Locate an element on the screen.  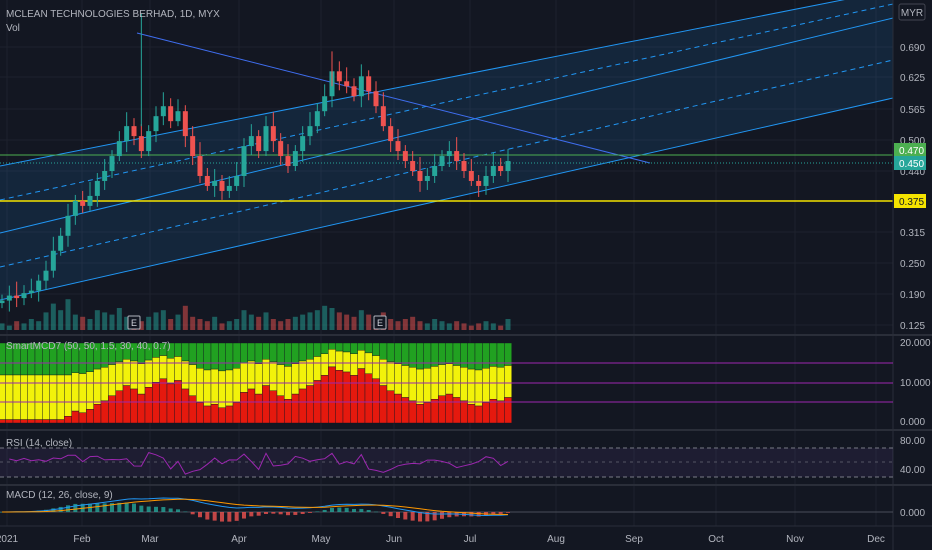
price-tick: 0.125 is located at coordinates (912, 326).